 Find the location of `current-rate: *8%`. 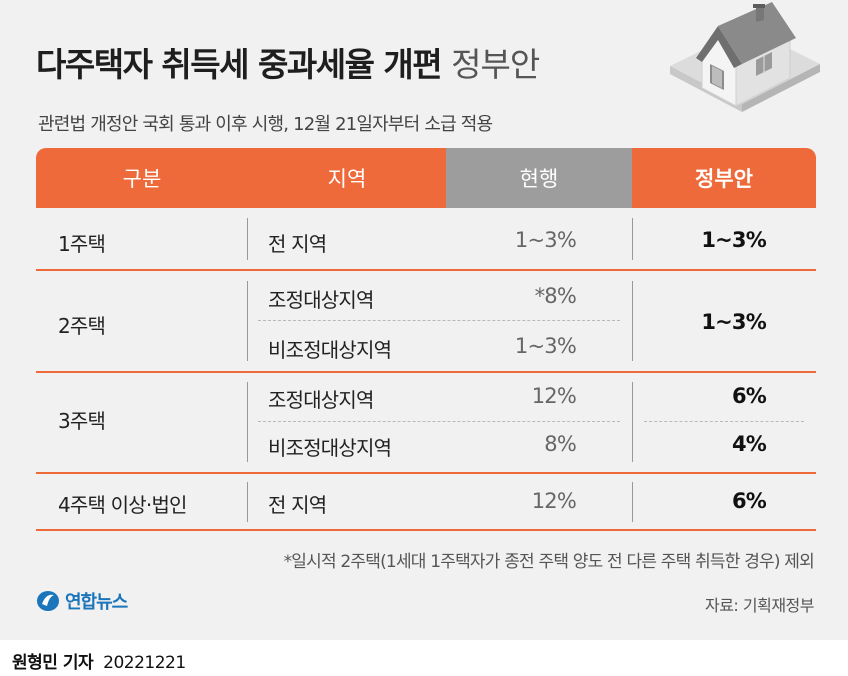

current-rate: *8% is located at coordinates (555, 296).